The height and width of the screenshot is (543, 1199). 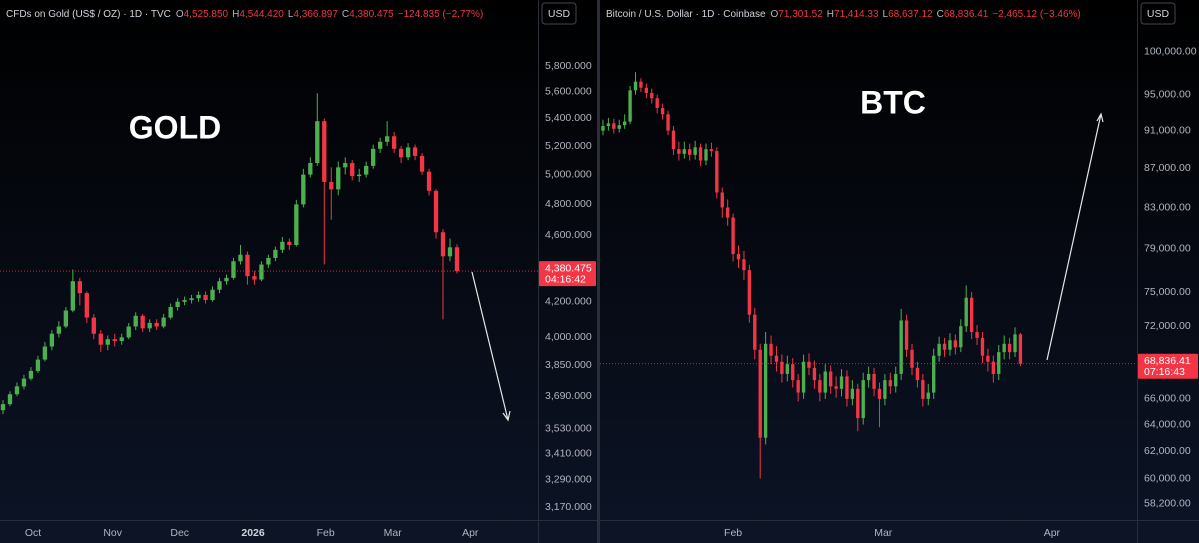 I want to click on countdown-label: 04:16:42, so click(x=565, y=279).